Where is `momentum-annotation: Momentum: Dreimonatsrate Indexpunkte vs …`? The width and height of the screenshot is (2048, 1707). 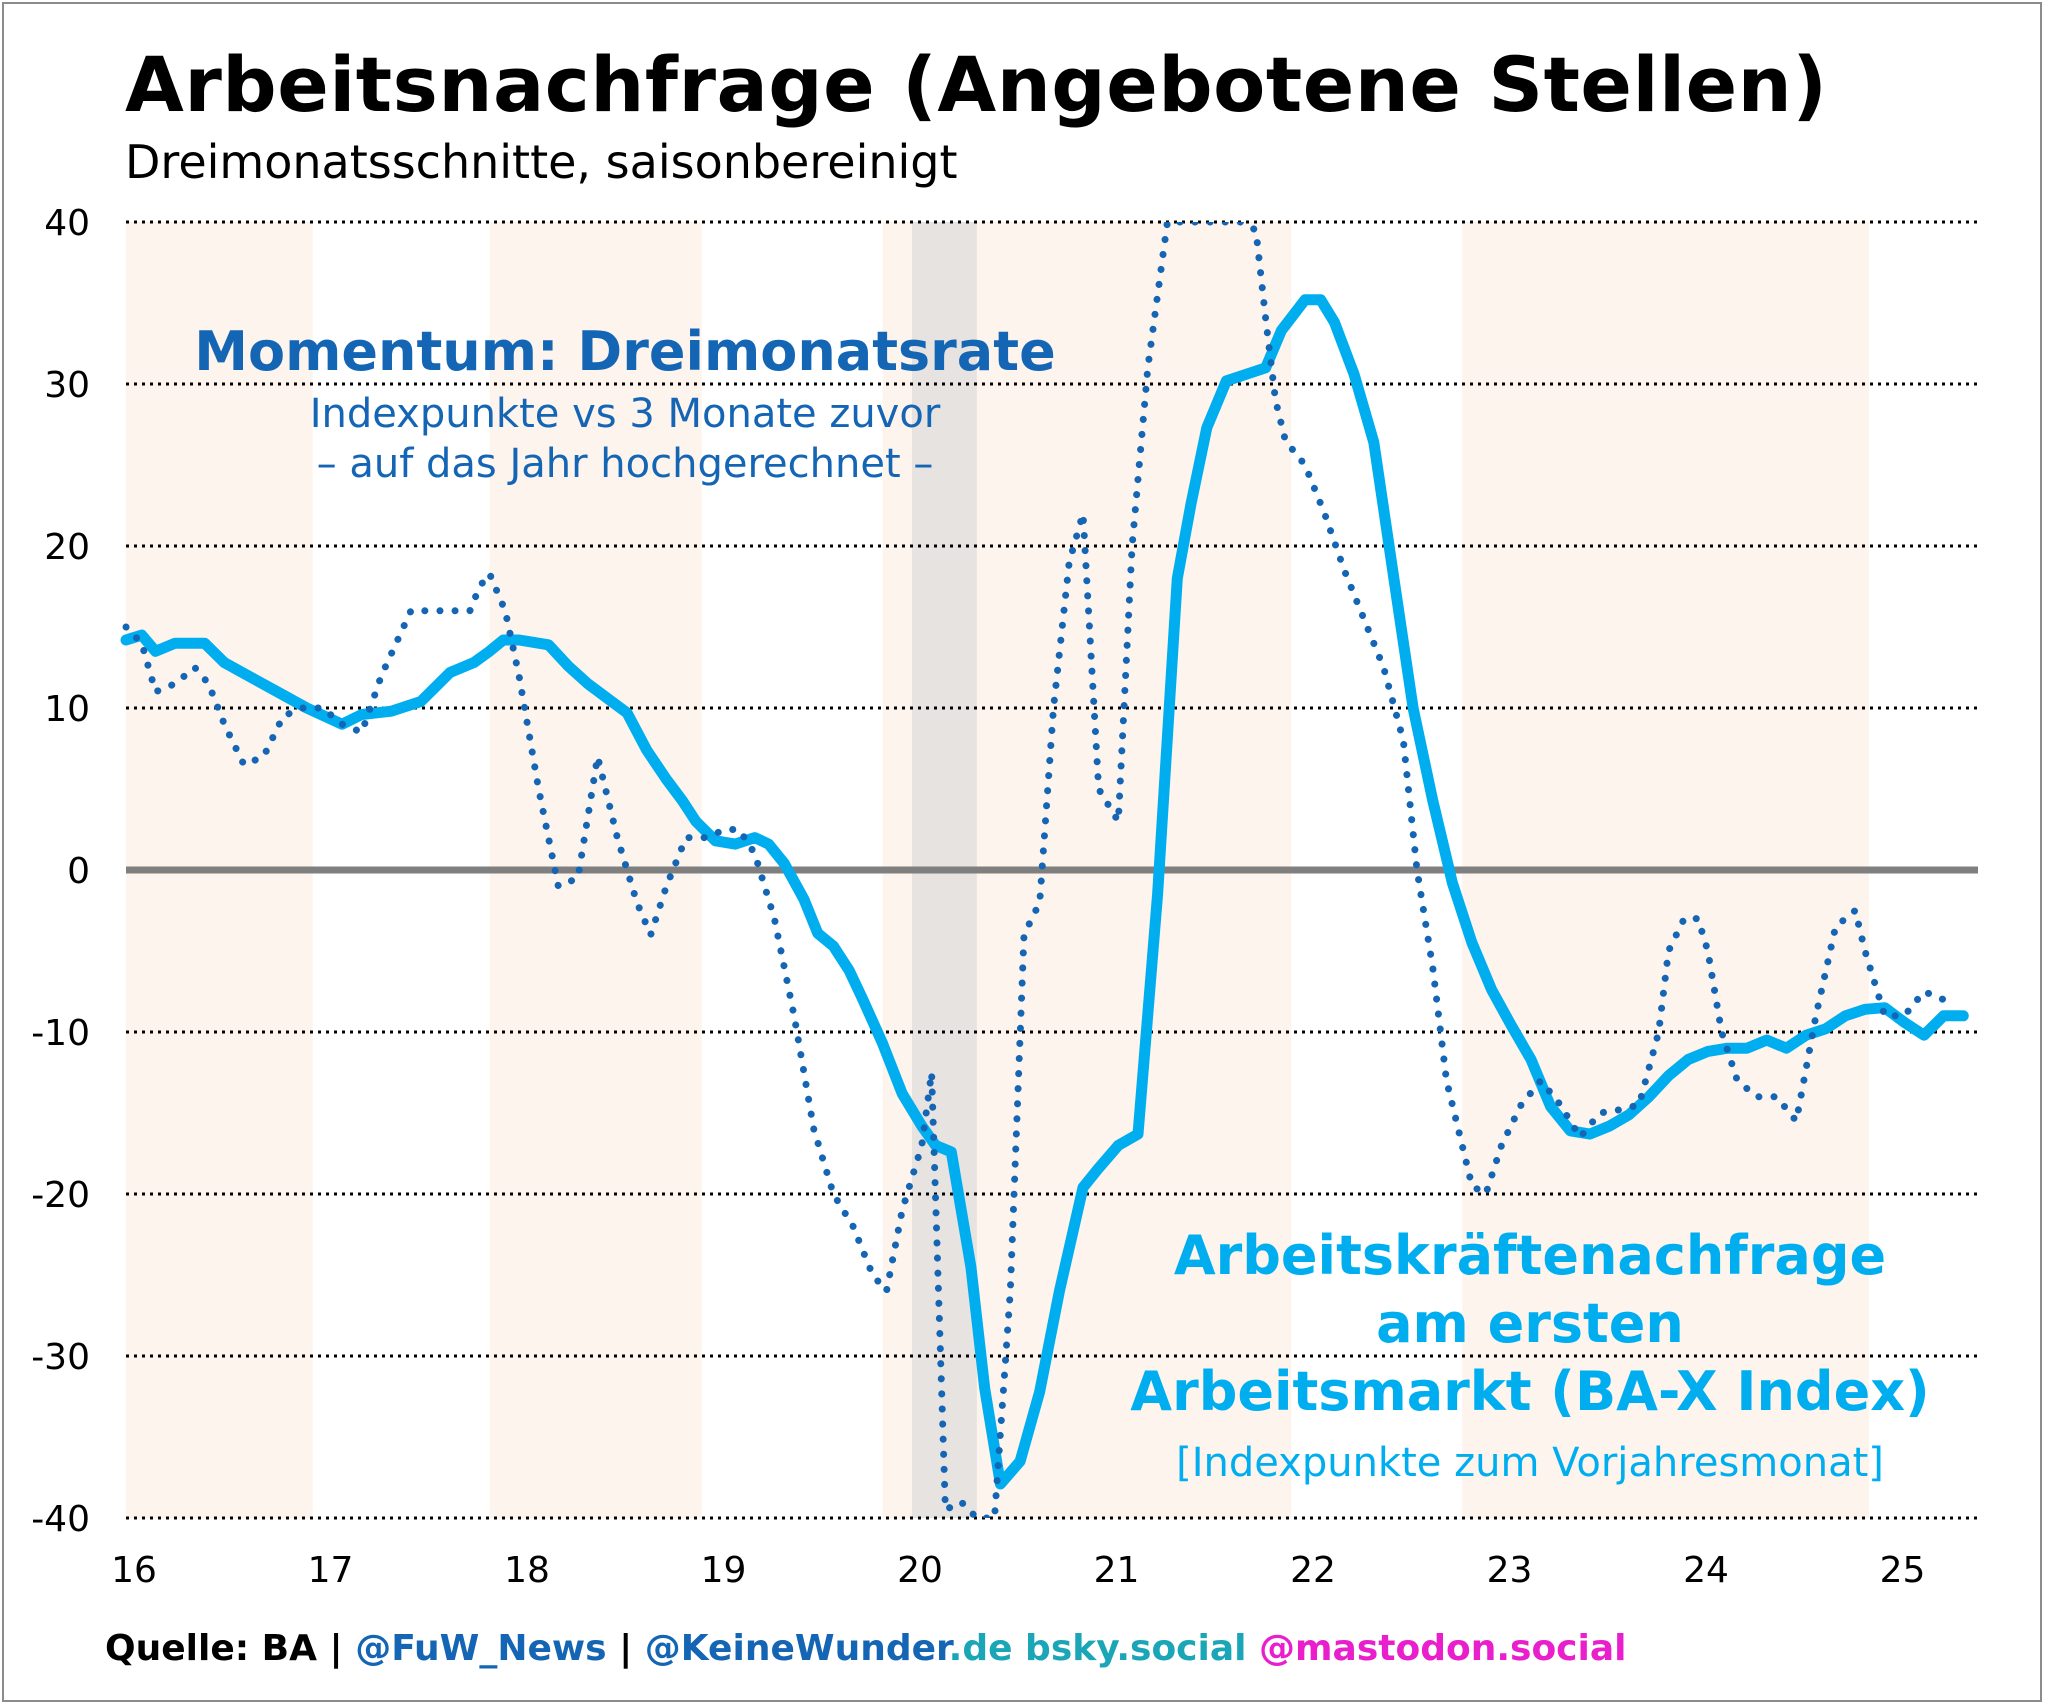
momentum-annotation: Momentum: Dreimonatsrate Indexpunkte vs … is located at coordinates (625, 403).